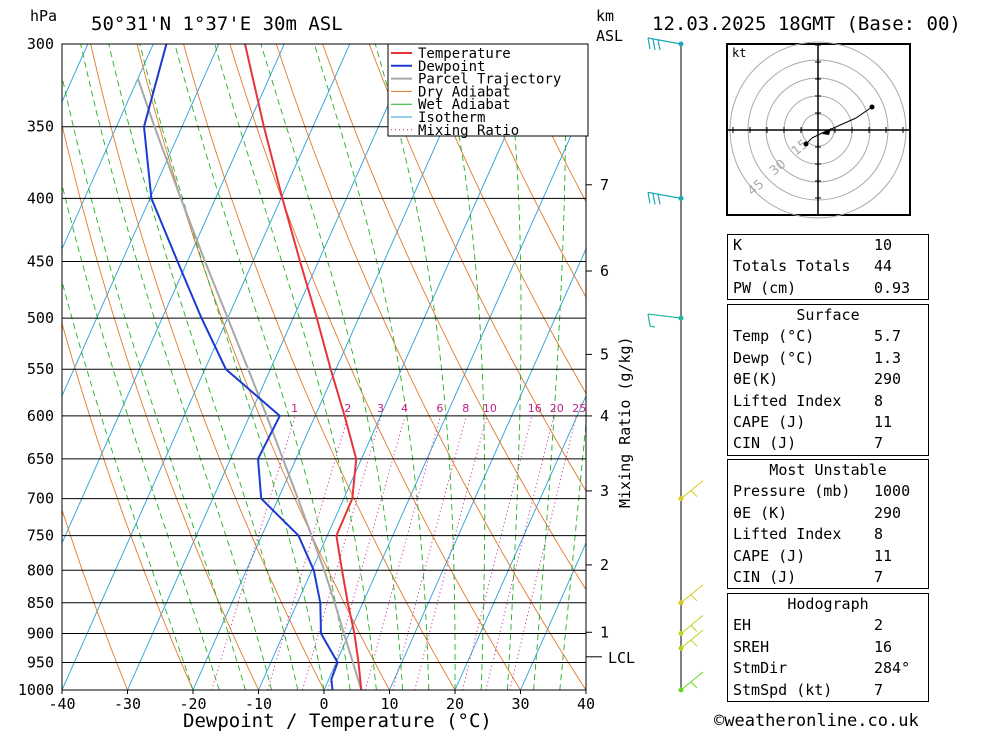 This screenshot has height=733, width=1000. I want to click on mu-pressure-value: 1000, so click(892, 491).